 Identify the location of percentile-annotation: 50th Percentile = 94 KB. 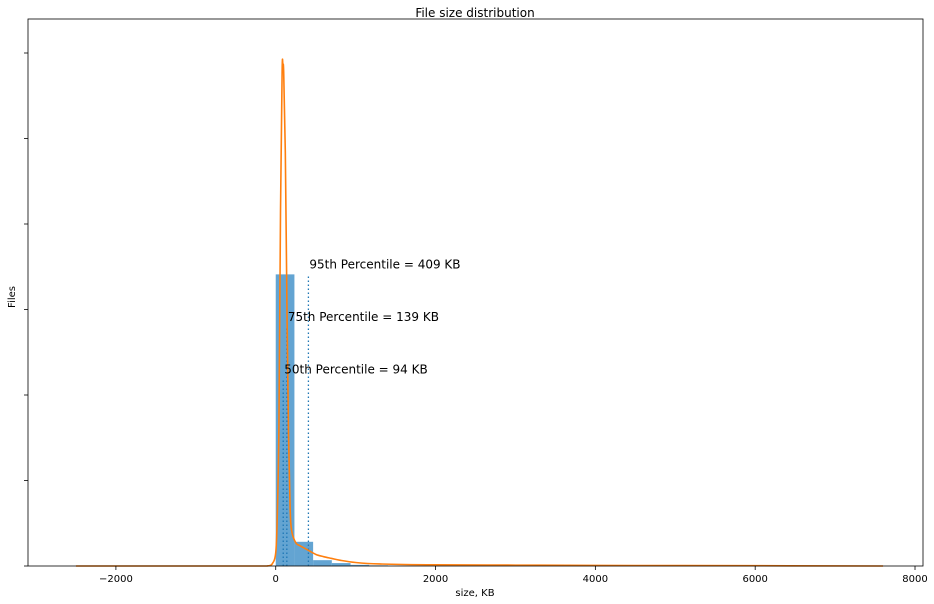
(355, 369).